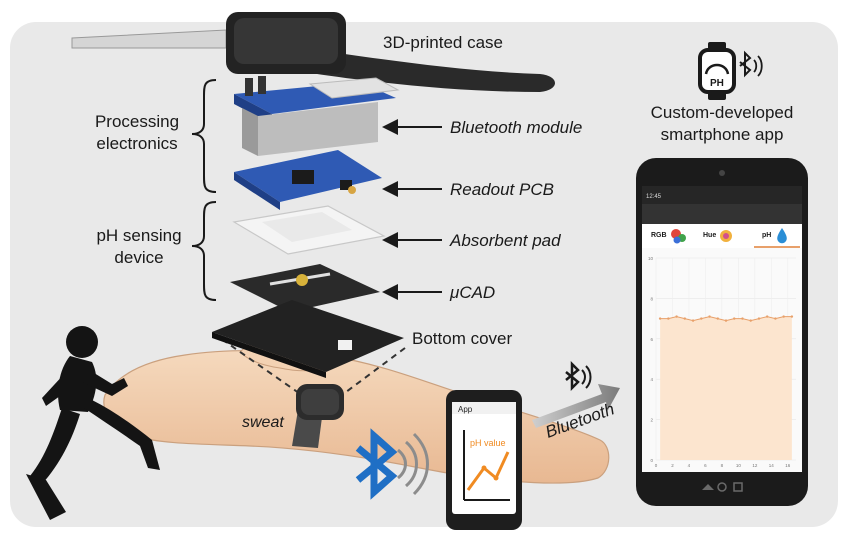 This screenshot has height=542, width=850. Describe the element at coordinates (465, 409) in the screenshot. I see `small-phone-title: App` at that location.